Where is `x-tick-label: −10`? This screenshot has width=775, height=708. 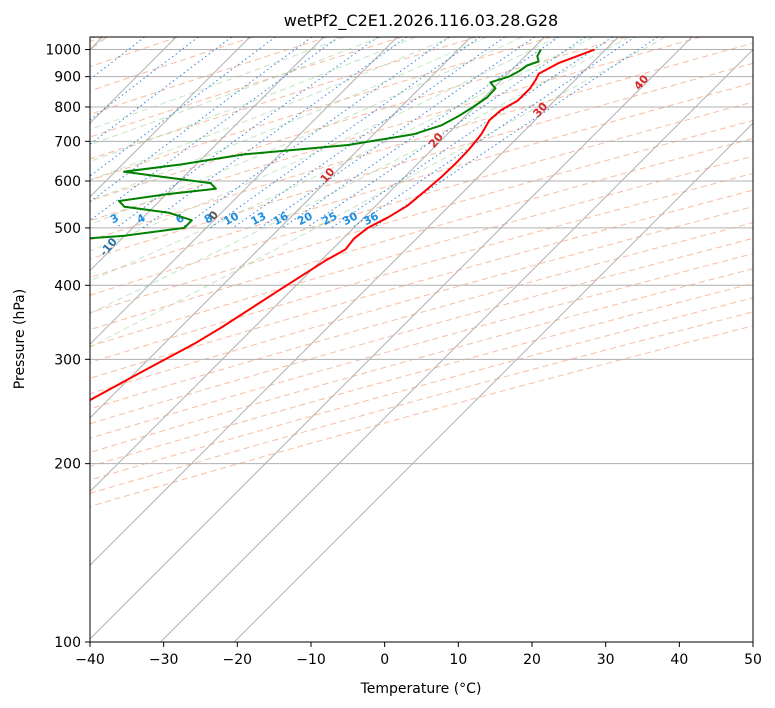 x-tick-label: −10 is located at coordinates (311, 660).